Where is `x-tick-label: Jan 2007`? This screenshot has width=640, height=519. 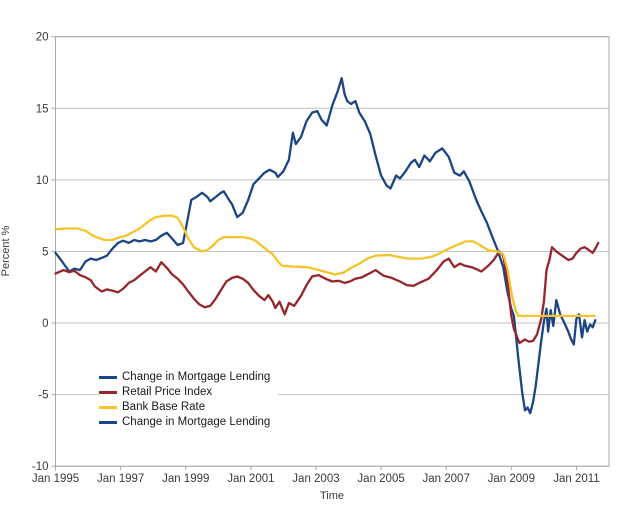 x-tick-label: Jan 2007 is located at coordinates (446, 479).